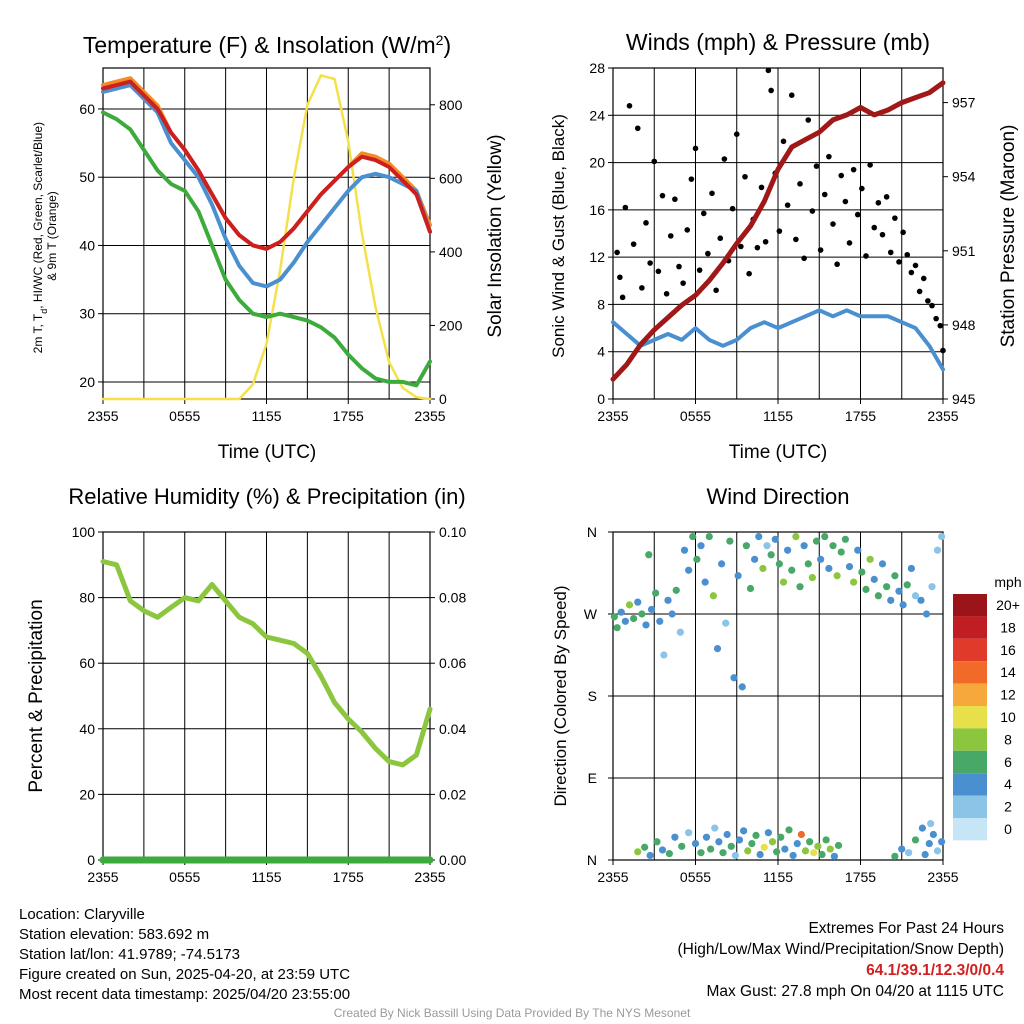 The image size is (1024, 1024). What do you see at coordinates (592, 696) in the screenshot?
I see `y-tick-label: S` at bounding box center [592, 696].